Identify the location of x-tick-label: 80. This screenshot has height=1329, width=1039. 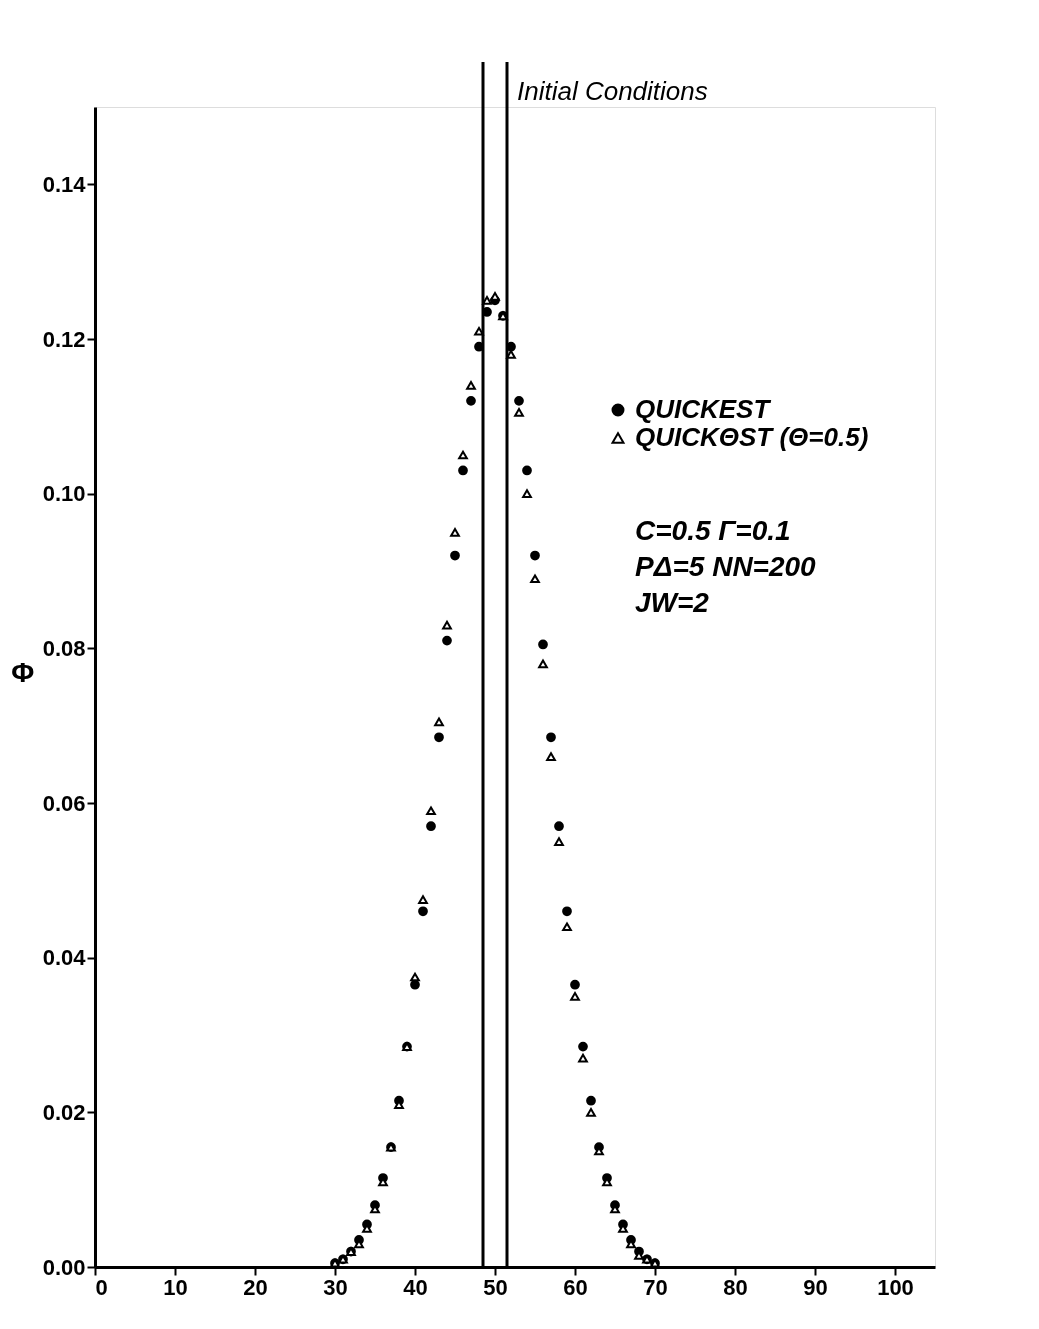
(735, 1287).